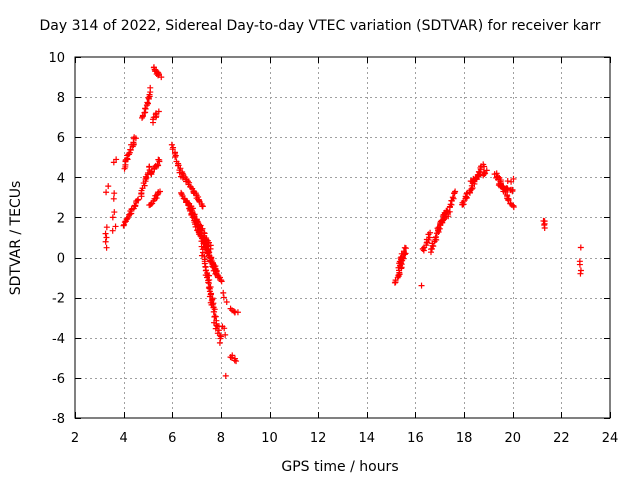 Image resolution: width=640 pixels, height=480 pixels. What do you see at coordinates (221, 438) in the screenshot?
I see `x-tick-label: 8` at bounding box center [221, 438].